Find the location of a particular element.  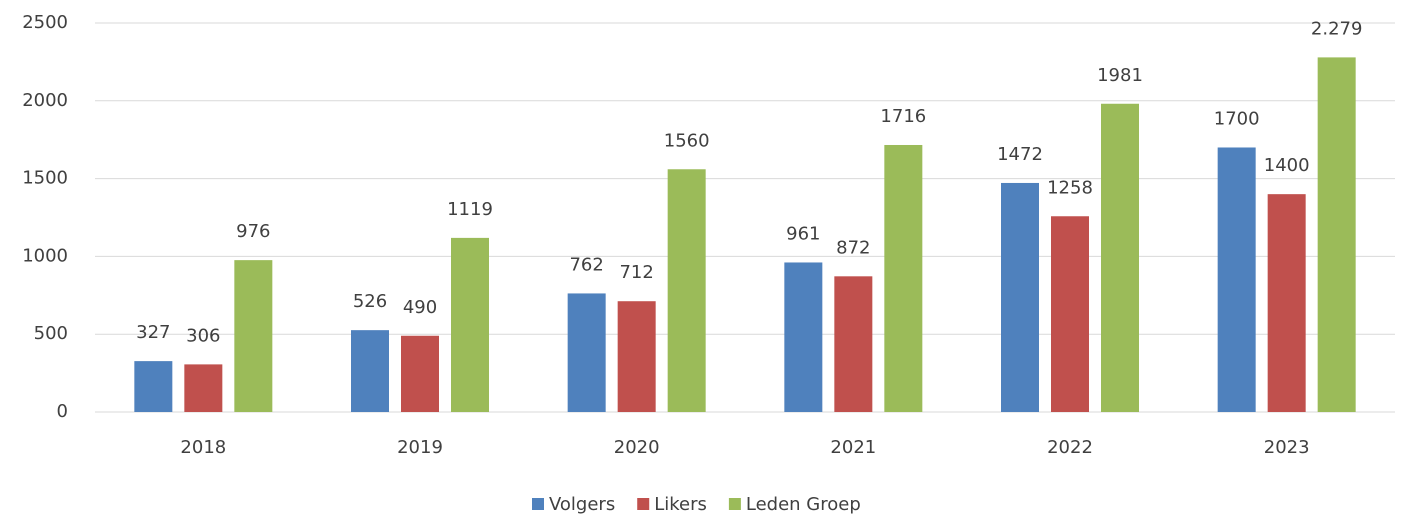

data-label: 306 is located at coordinates (203, 335).